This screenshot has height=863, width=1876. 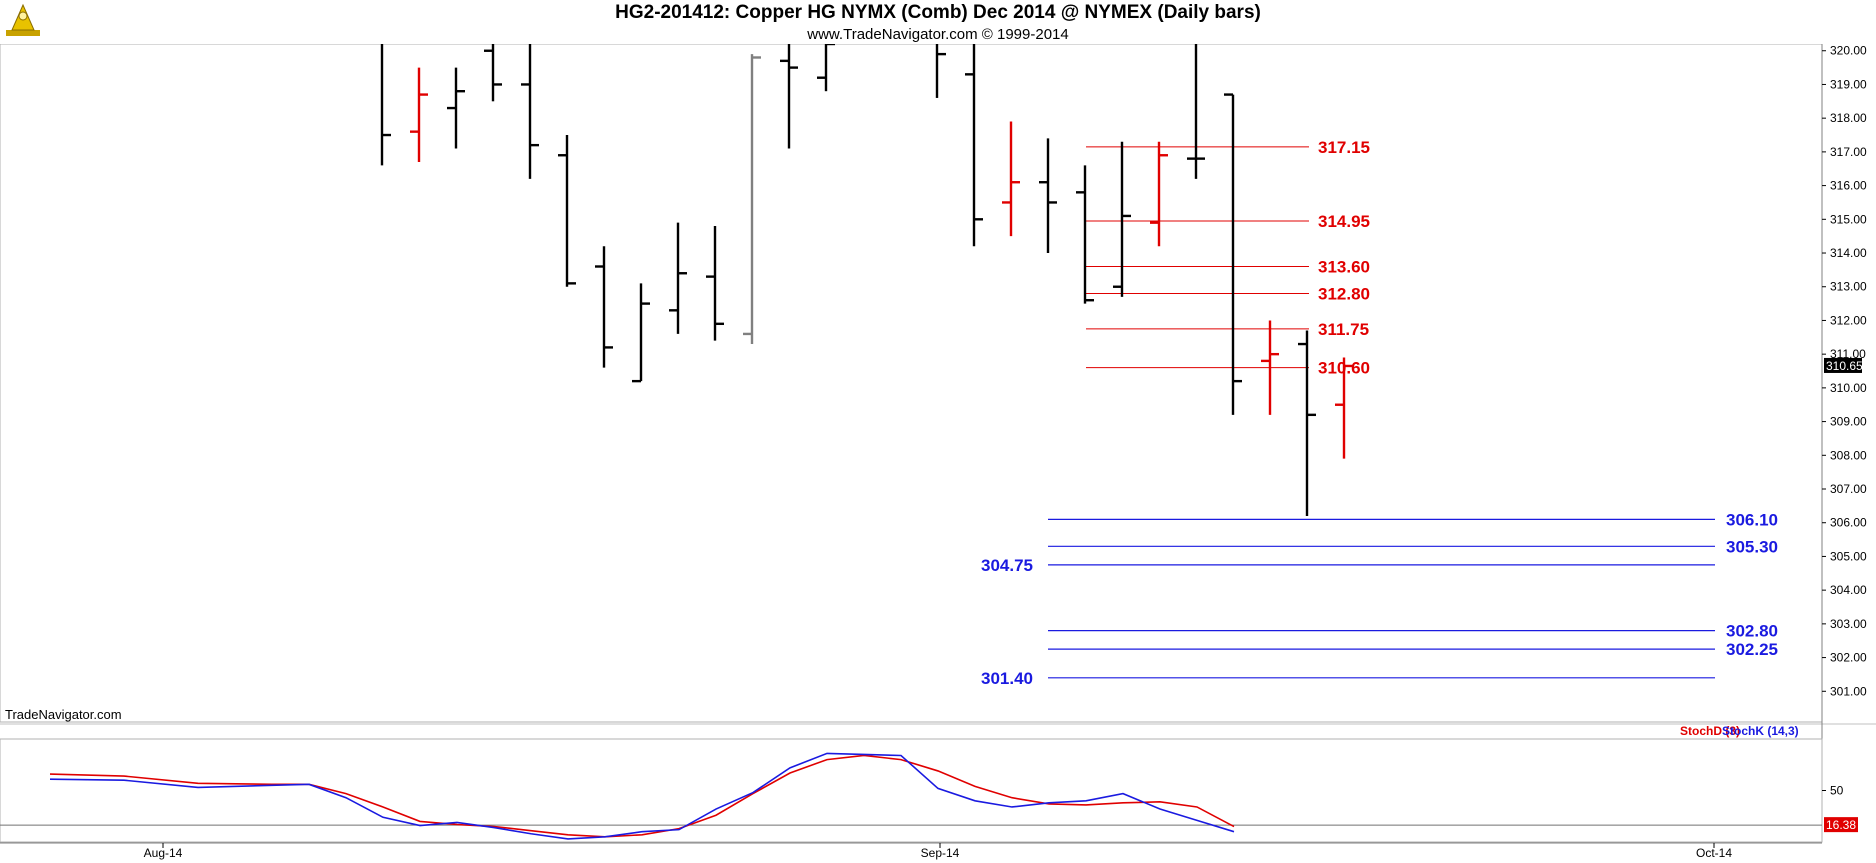 I want to click on stochastic-panel: 50 16.38, so click(x=929, y=790).